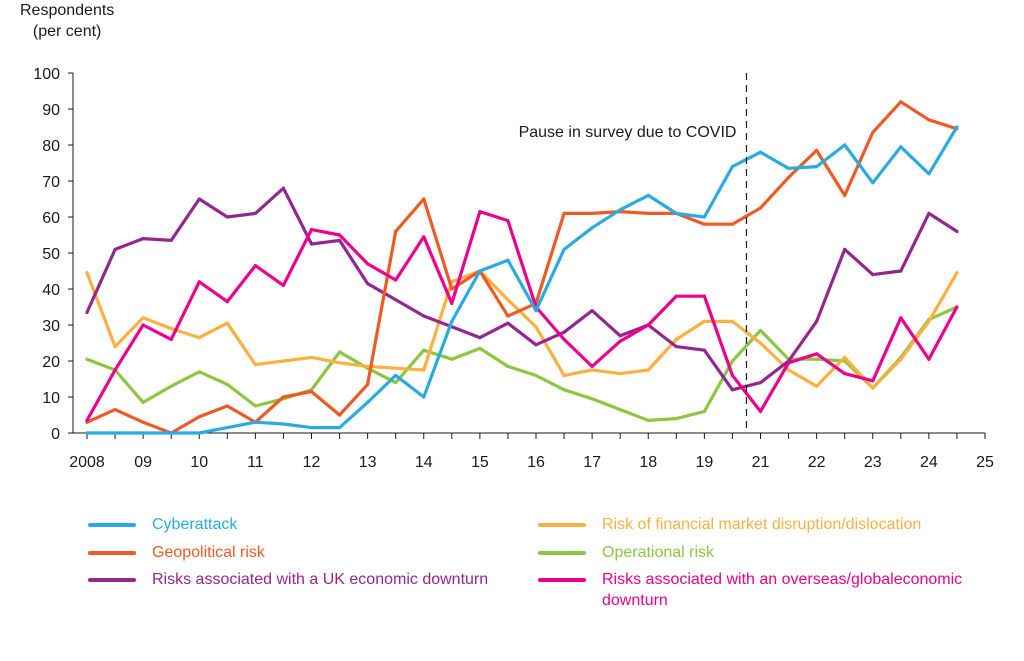  I want to click on y-tick-label: 10, so click(51, 398).